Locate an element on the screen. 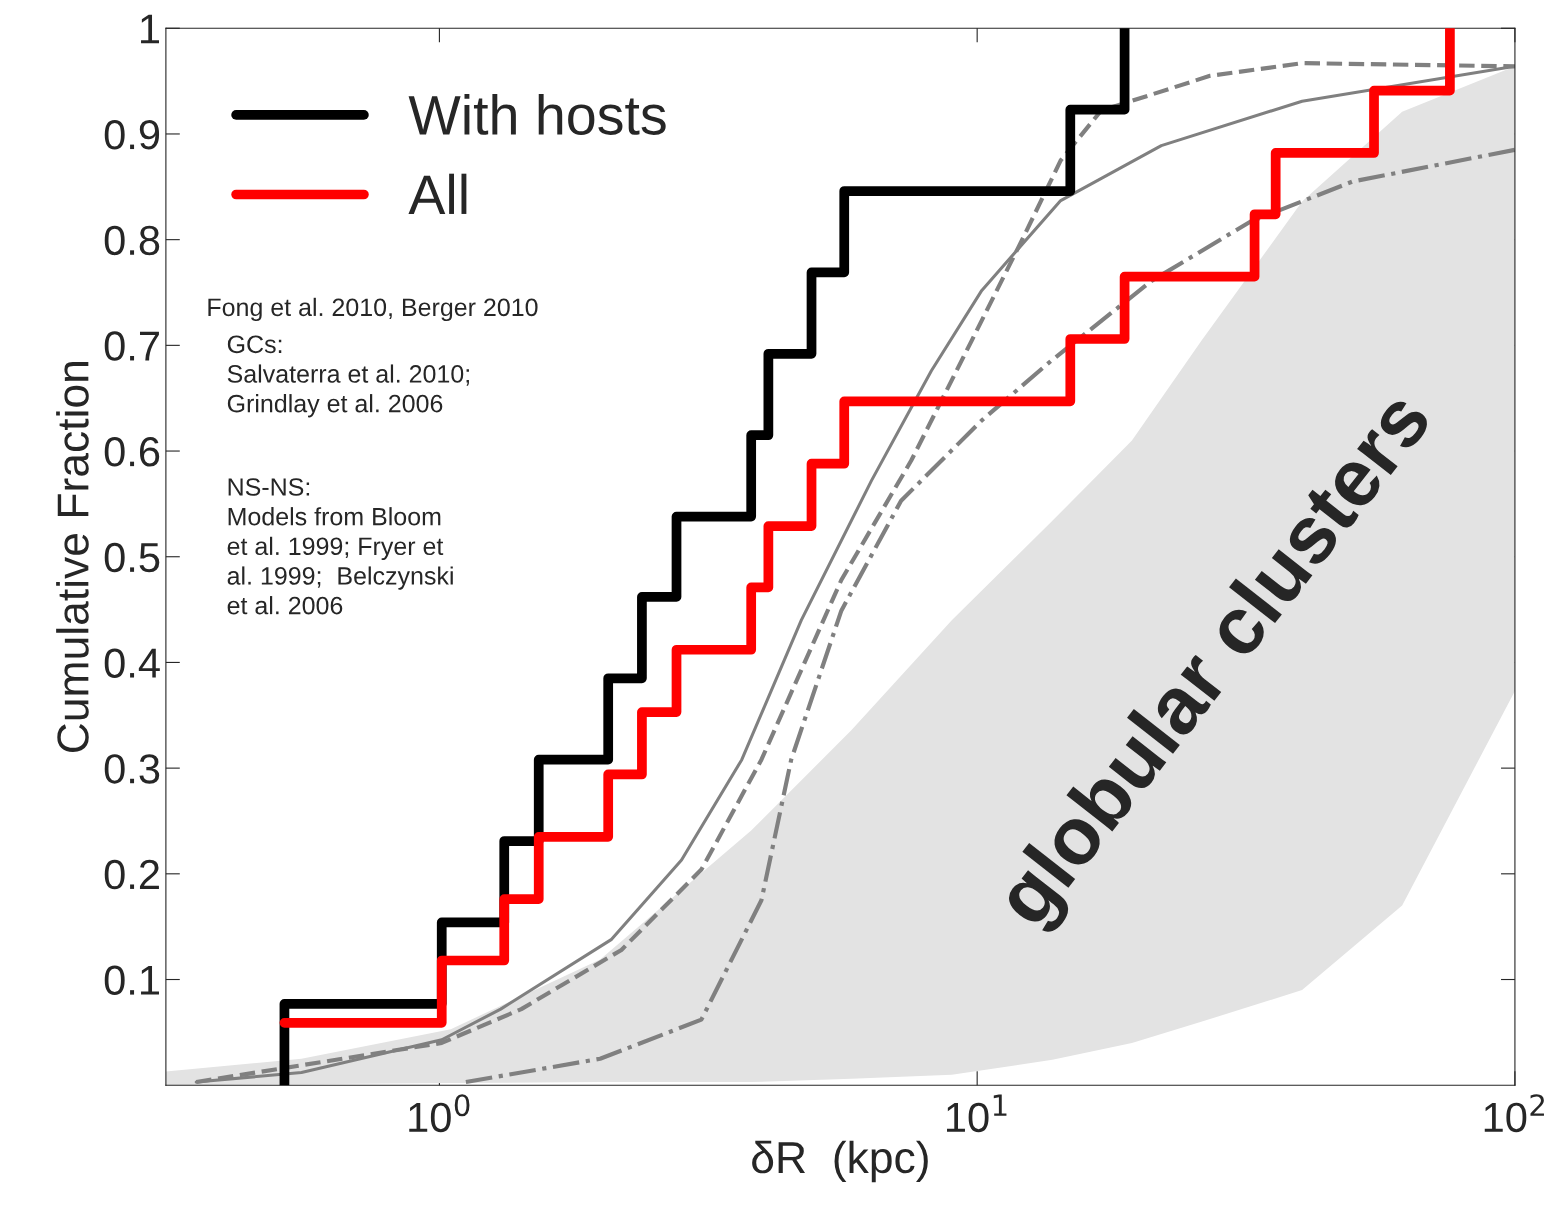  annotation: Fong et al. 2010, Berger 2010 is located at coordinates (373, 309).